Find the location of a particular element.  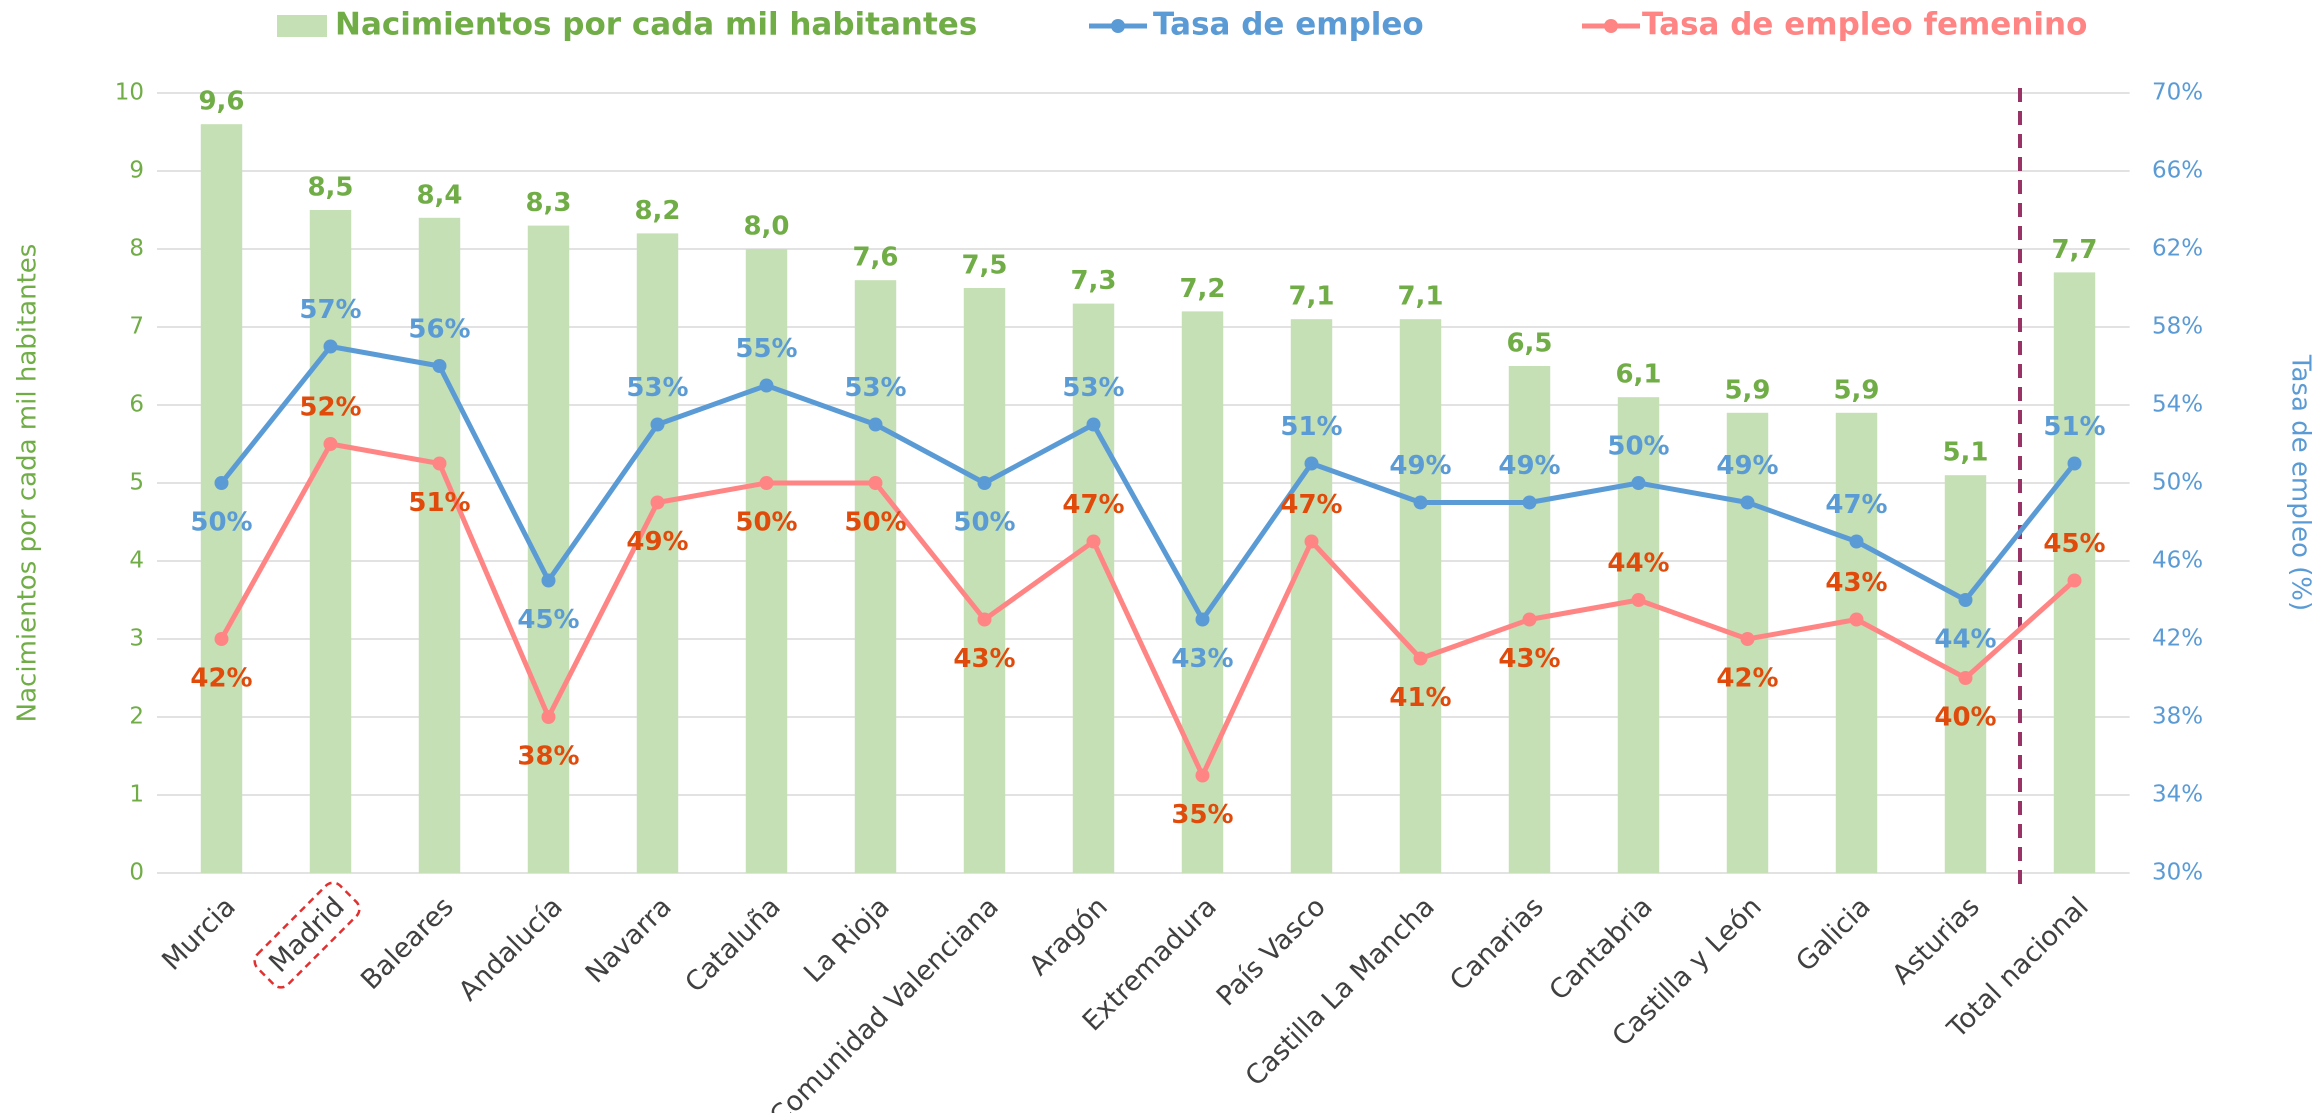

legend-label: Tasa de empleo is located at coordinates (1288, 25).